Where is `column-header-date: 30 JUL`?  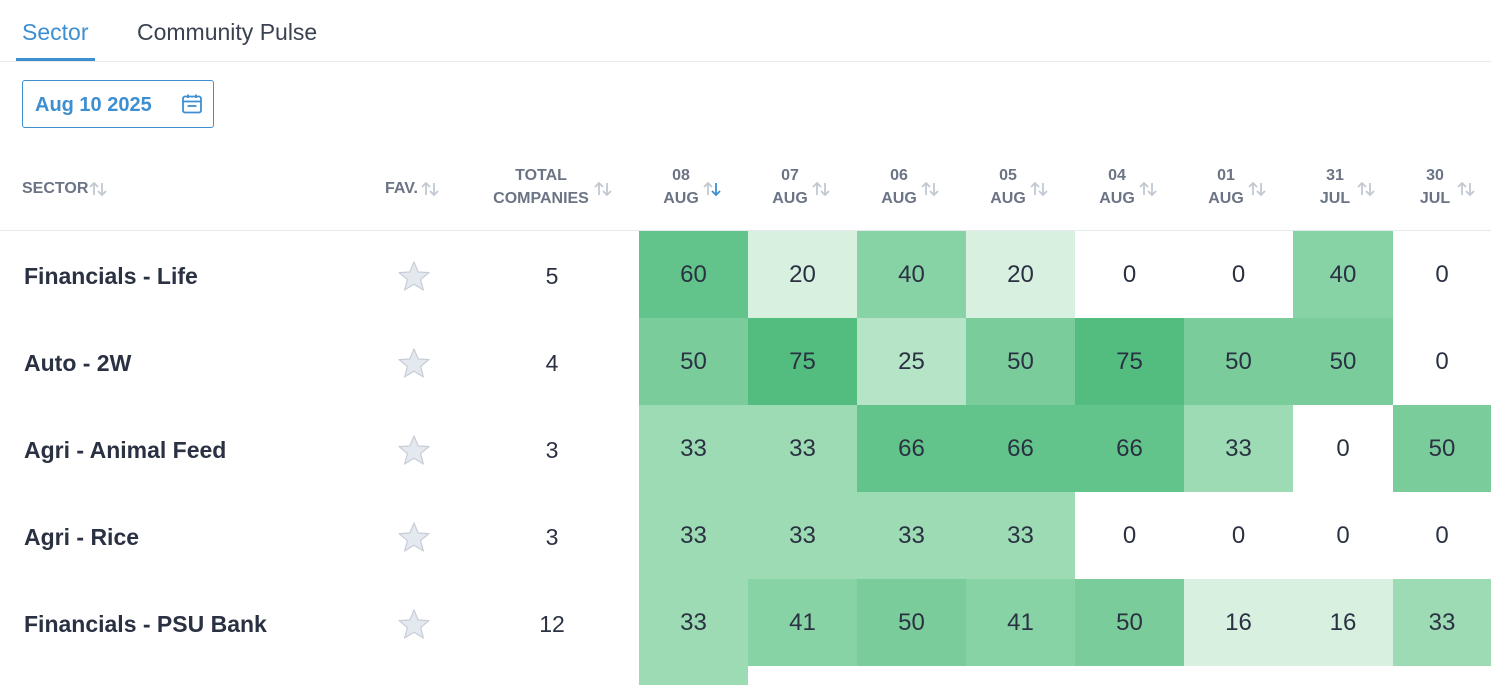
column-header-date: 30 JUL is located at coordinates (1435, 187).